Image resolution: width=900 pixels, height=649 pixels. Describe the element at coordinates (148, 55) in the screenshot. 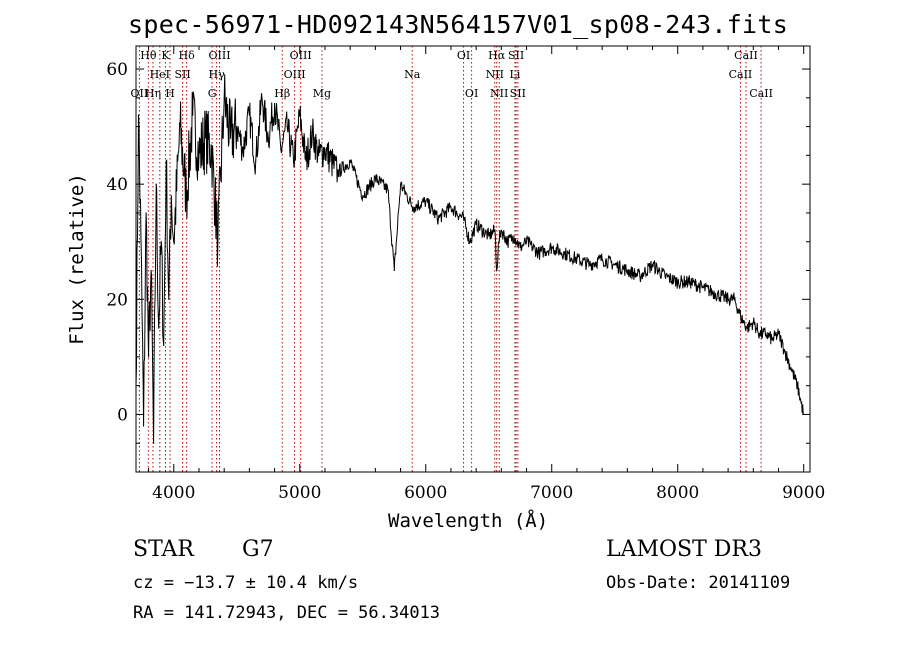

I see `line-label: Hθ` at that location.